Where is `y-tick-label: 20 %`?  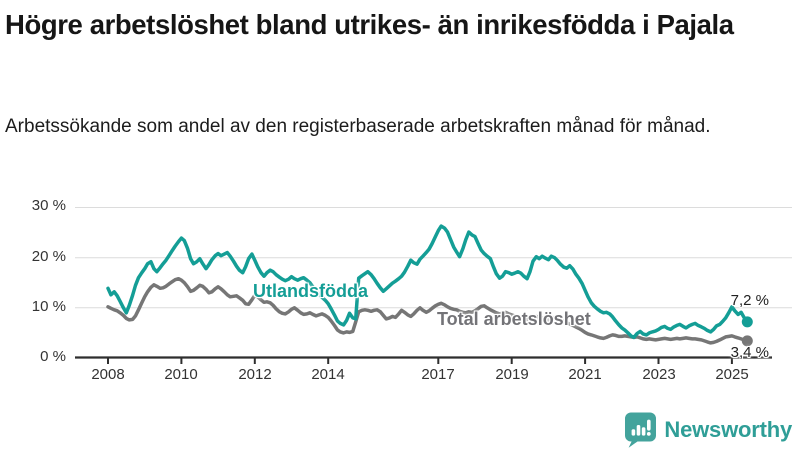 y-tick-label: 20 % is located at coordinates (48, 256).